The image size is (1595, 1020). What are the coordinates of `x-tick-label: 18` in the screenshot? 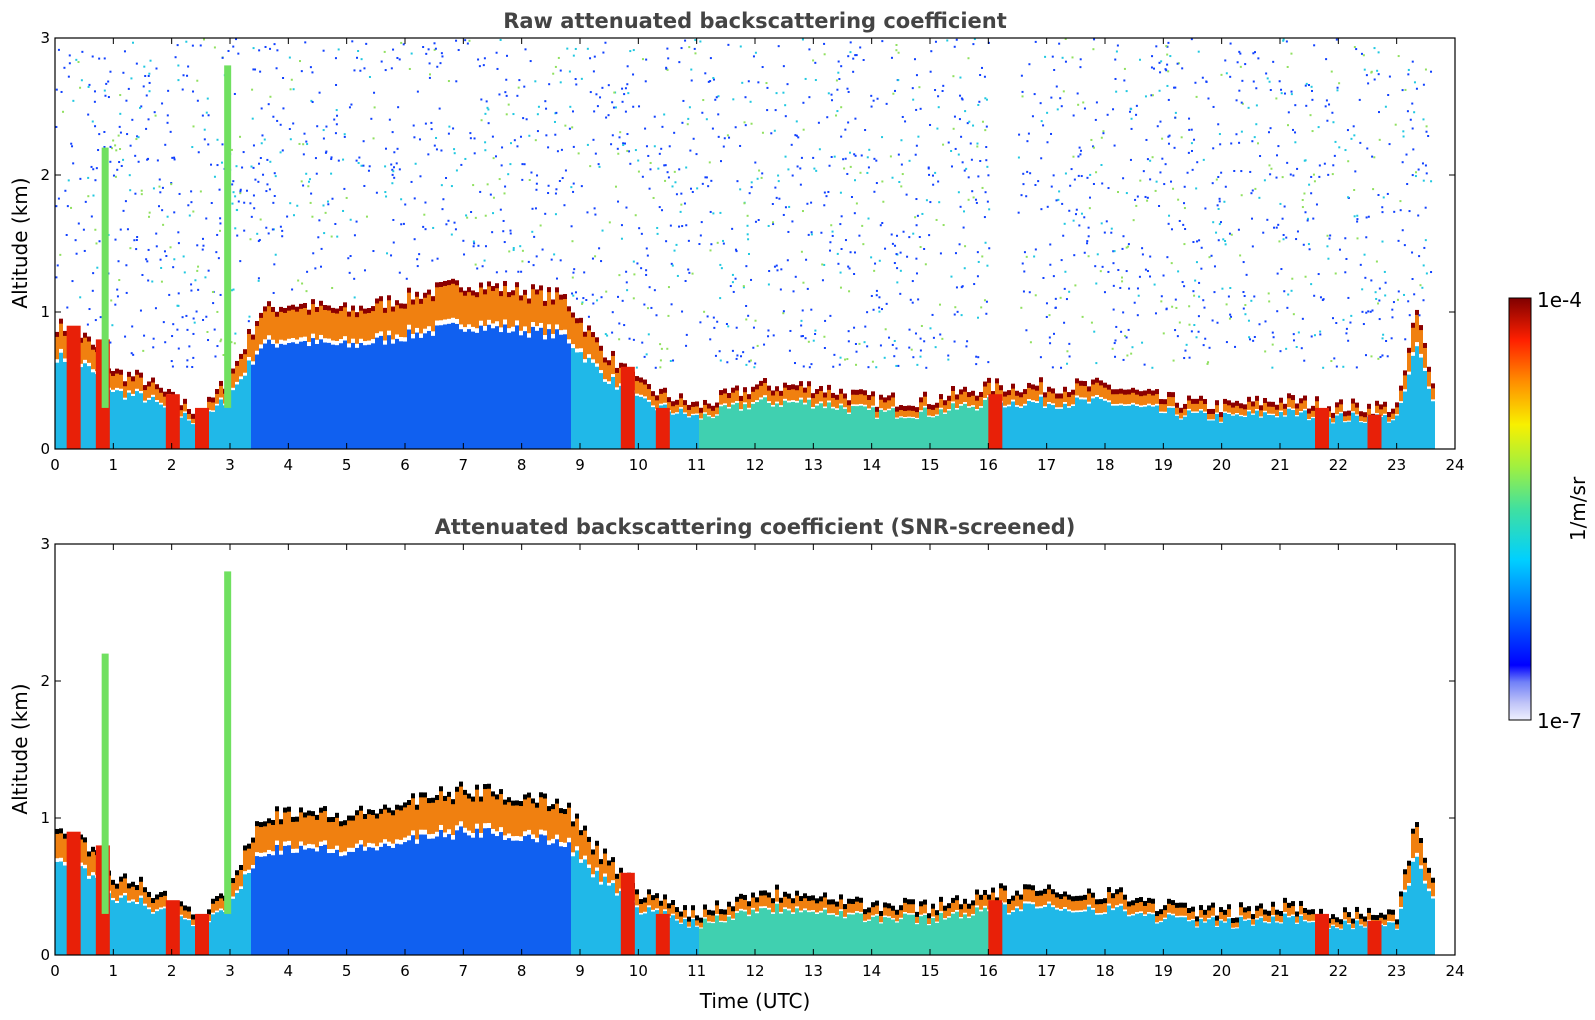 It's located at (1104, 465).